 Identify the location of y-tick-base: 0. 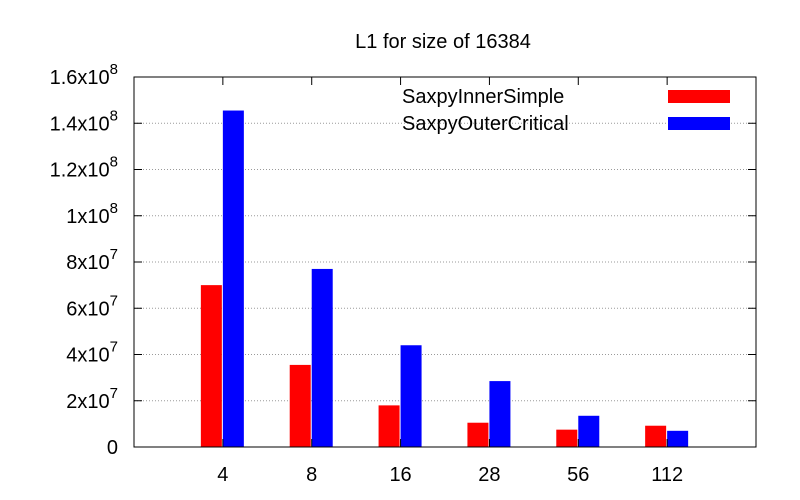
(112, 448).